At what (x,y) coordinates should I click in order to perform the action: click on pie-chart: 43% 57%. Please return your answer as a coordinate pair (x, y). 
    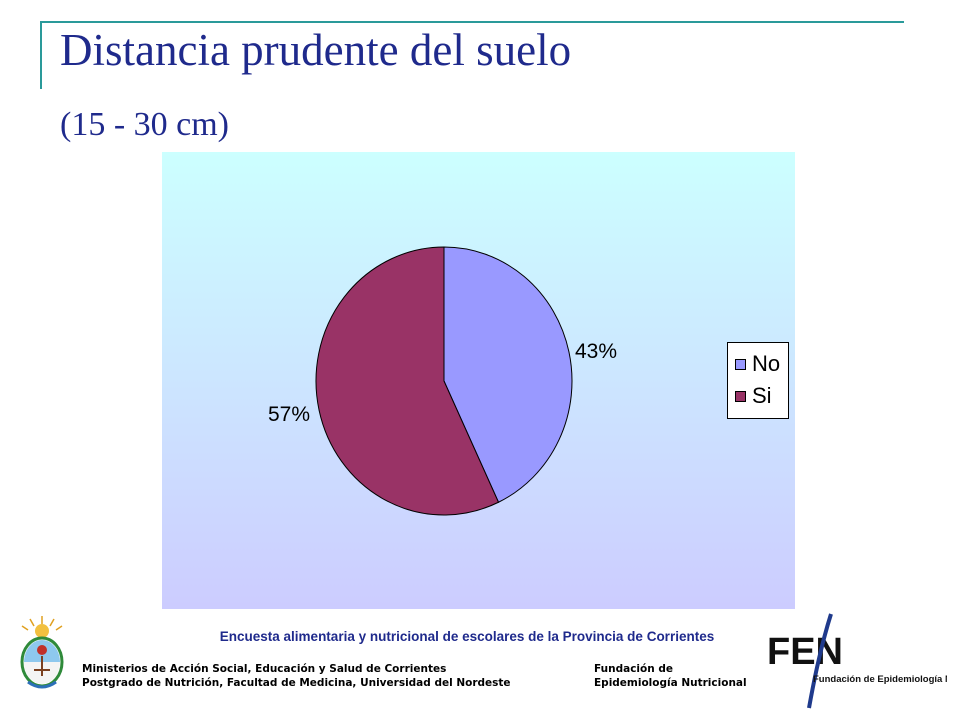
    Looking at the image, I should click on (442, 381).